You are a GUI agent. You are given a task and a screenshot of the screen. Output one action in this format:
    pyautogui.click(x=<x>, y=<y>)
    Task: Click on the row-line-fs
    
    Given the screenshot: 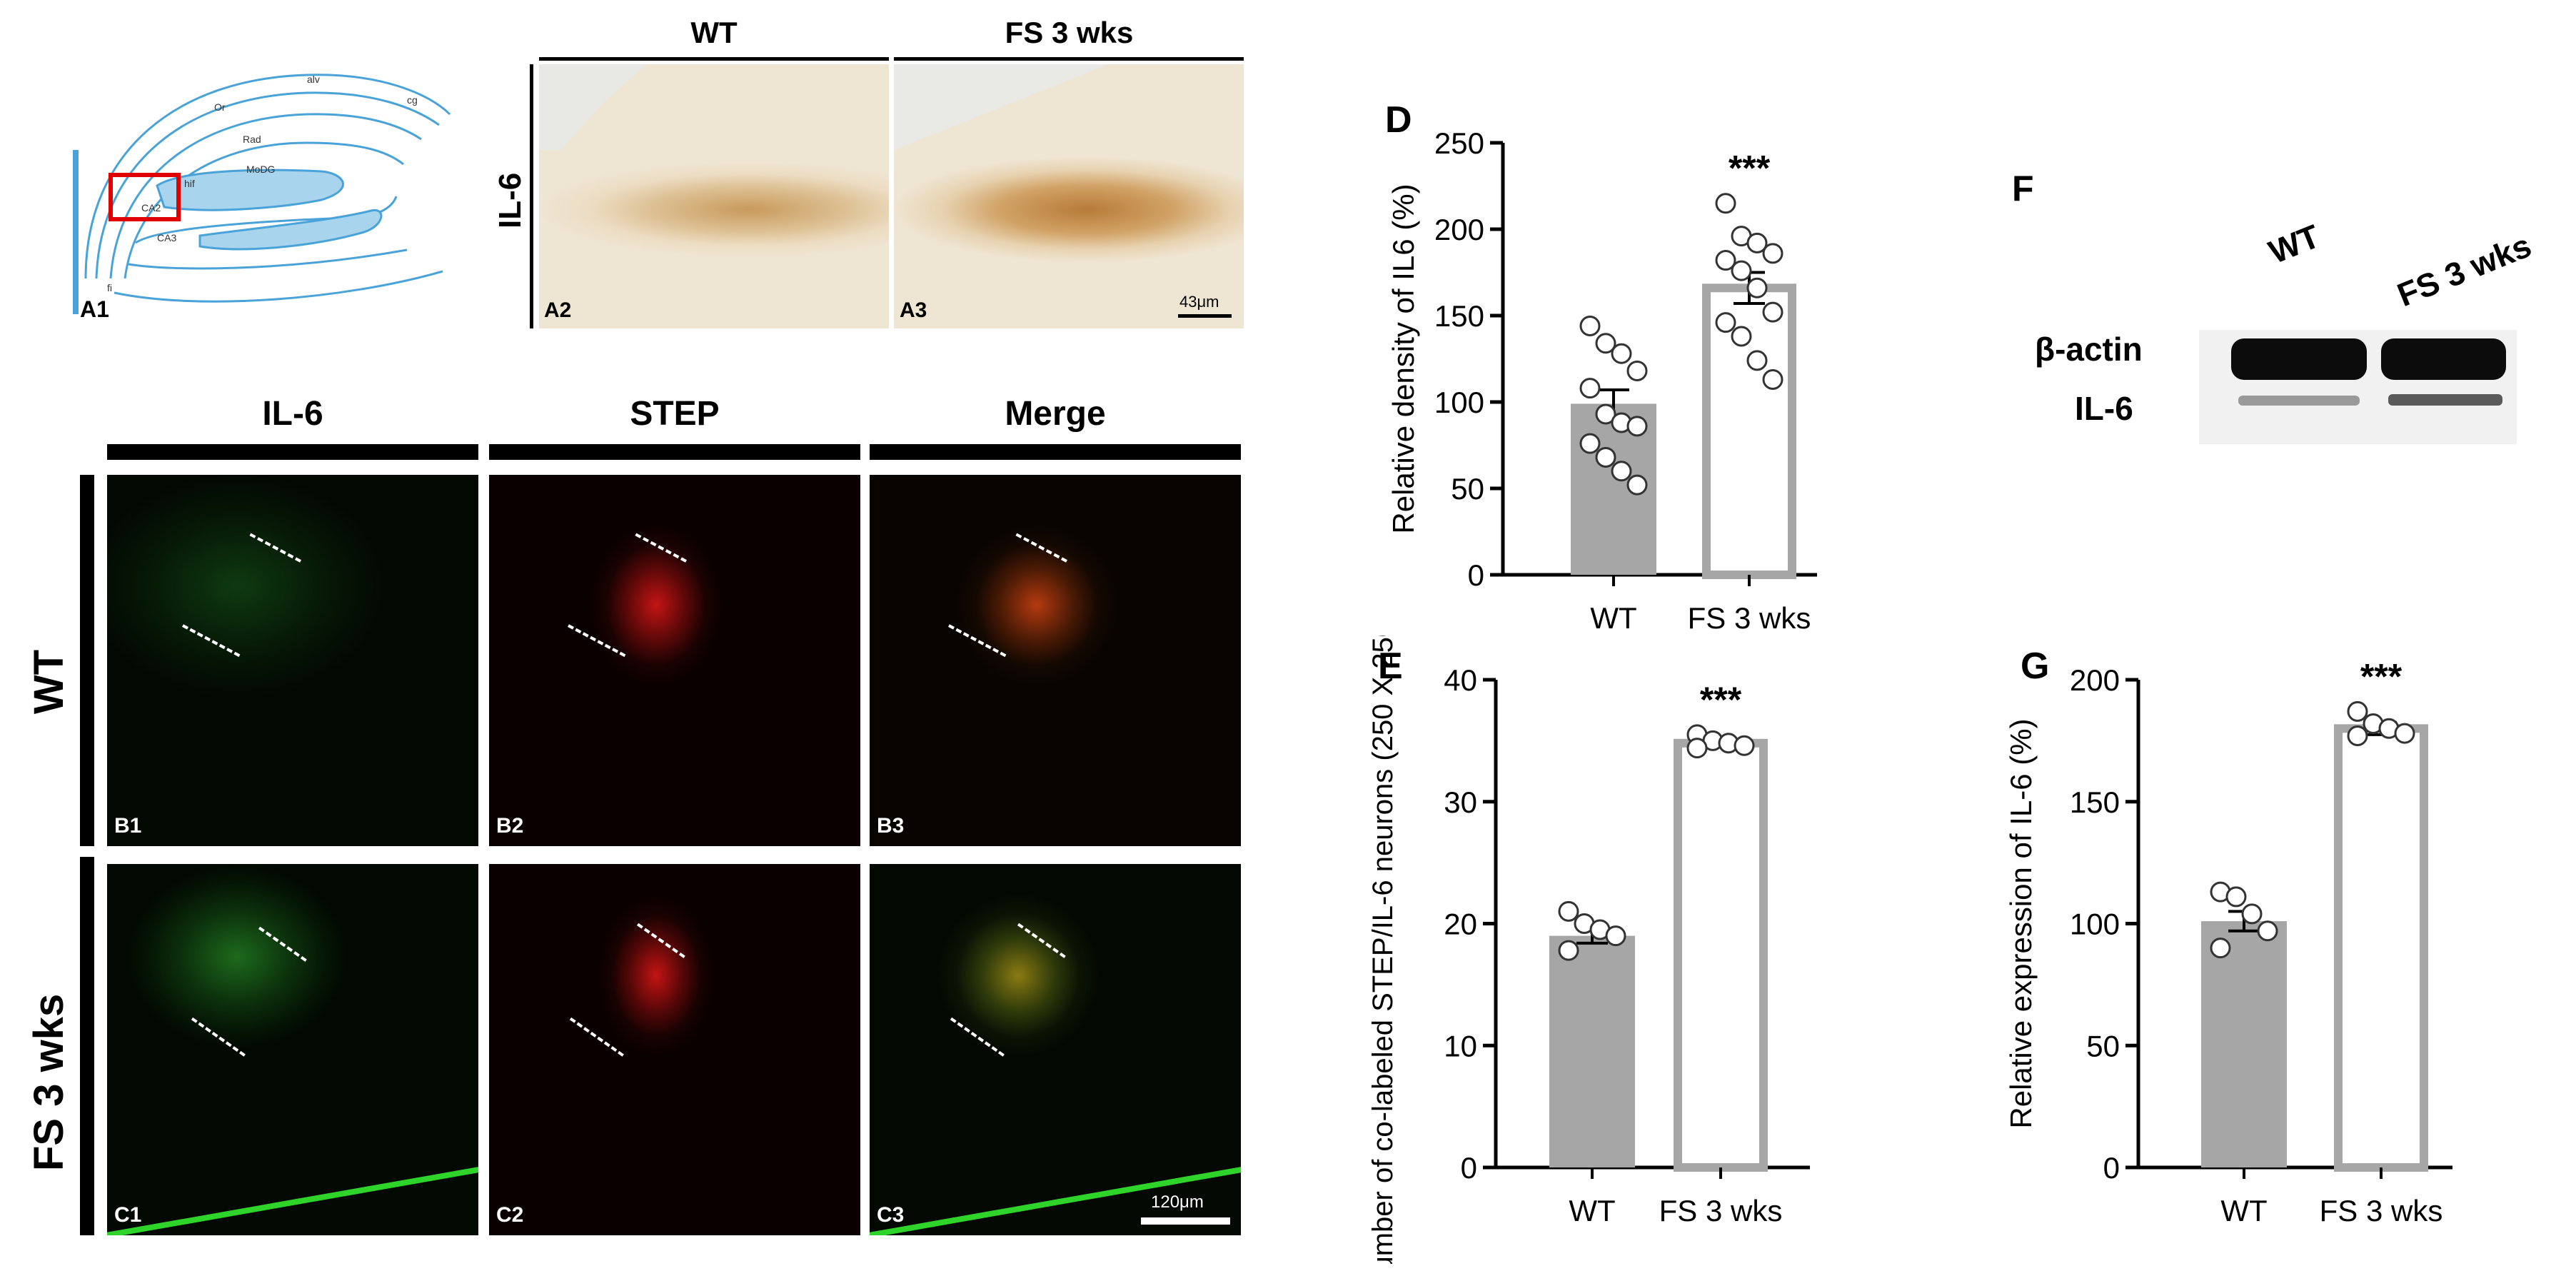 What is the action you would take?
    pyautogui.click(x=87, y=1046)
    